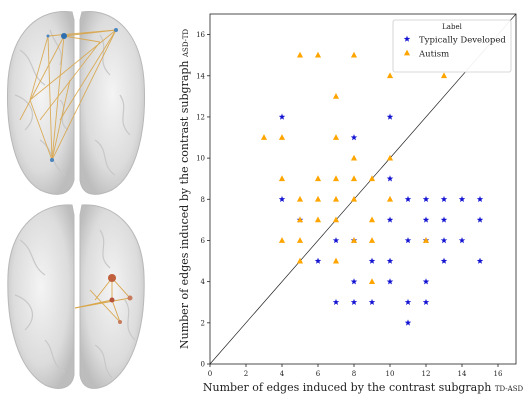 This screenshot has width=530, height=406. I want to click on x-tick-label: 2, so click(246, 374).